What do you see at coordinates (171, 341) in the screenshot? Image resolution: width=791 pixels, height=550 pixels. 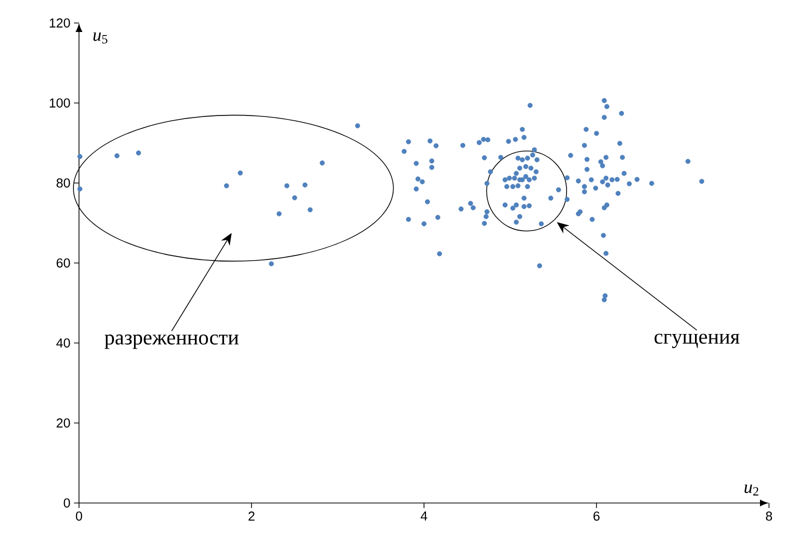 I see `annotation: разреженности` at bounding box center [171, 341].